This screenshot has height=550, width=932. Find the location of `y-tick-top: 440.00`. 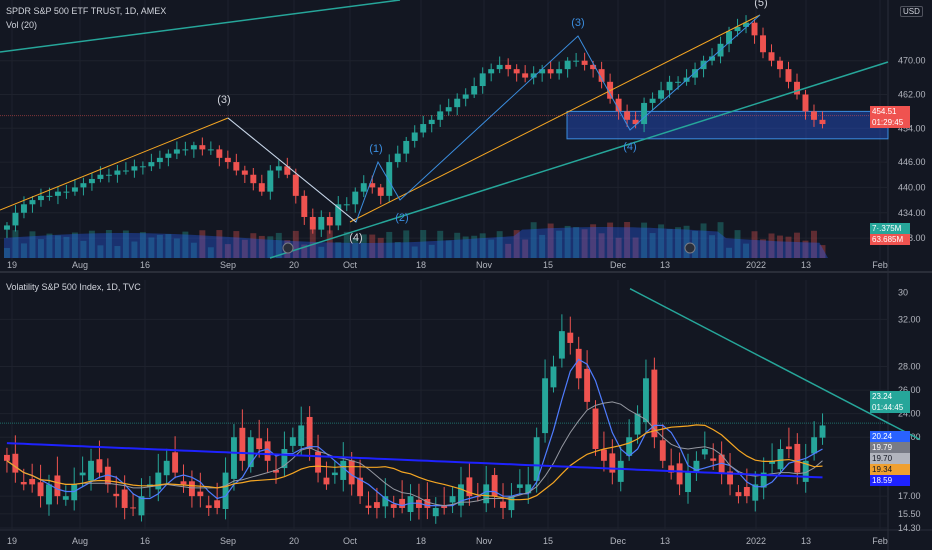

y-tick-top: 440.00 is located at coordinates (912, 187).